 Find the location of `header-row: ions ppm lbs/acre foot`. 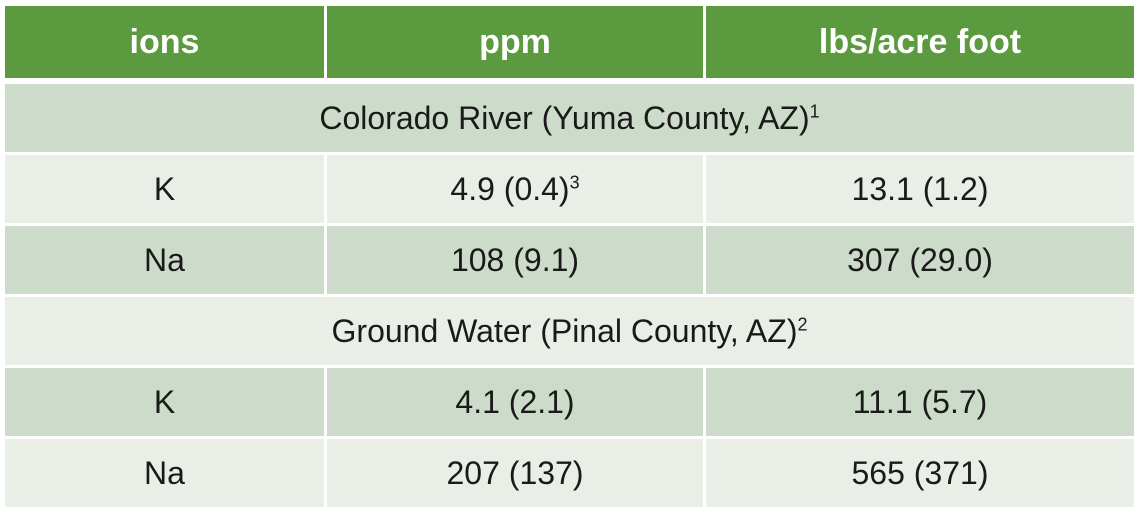

header-row: ions ppm lbs/acre foot is located at coordinates (569, 45).